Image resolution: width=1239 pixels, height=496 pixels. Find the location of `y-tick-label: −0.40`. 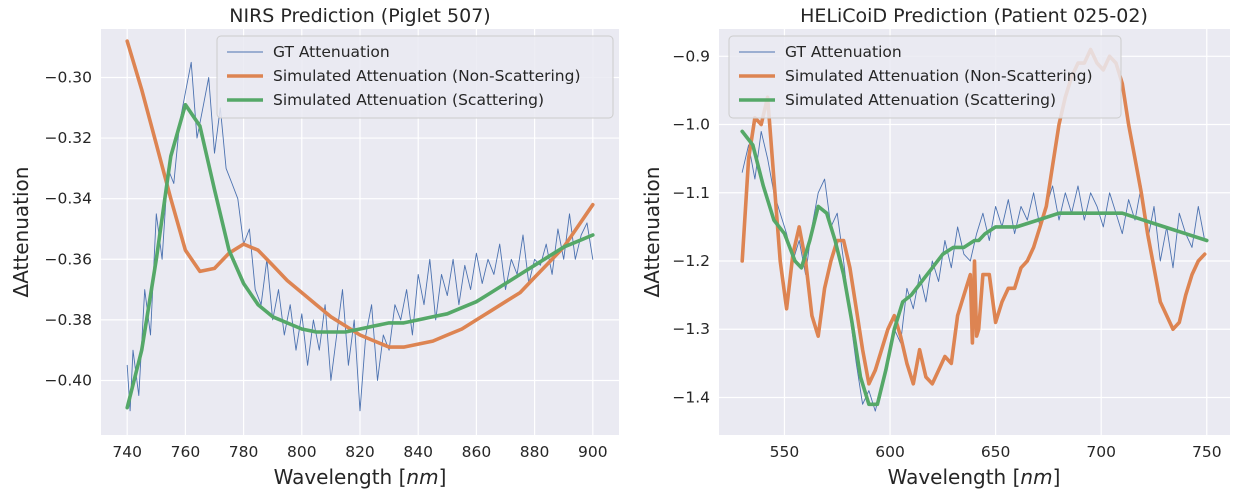

y-tick-label: −0.40 is located at coordinates (69, 380).